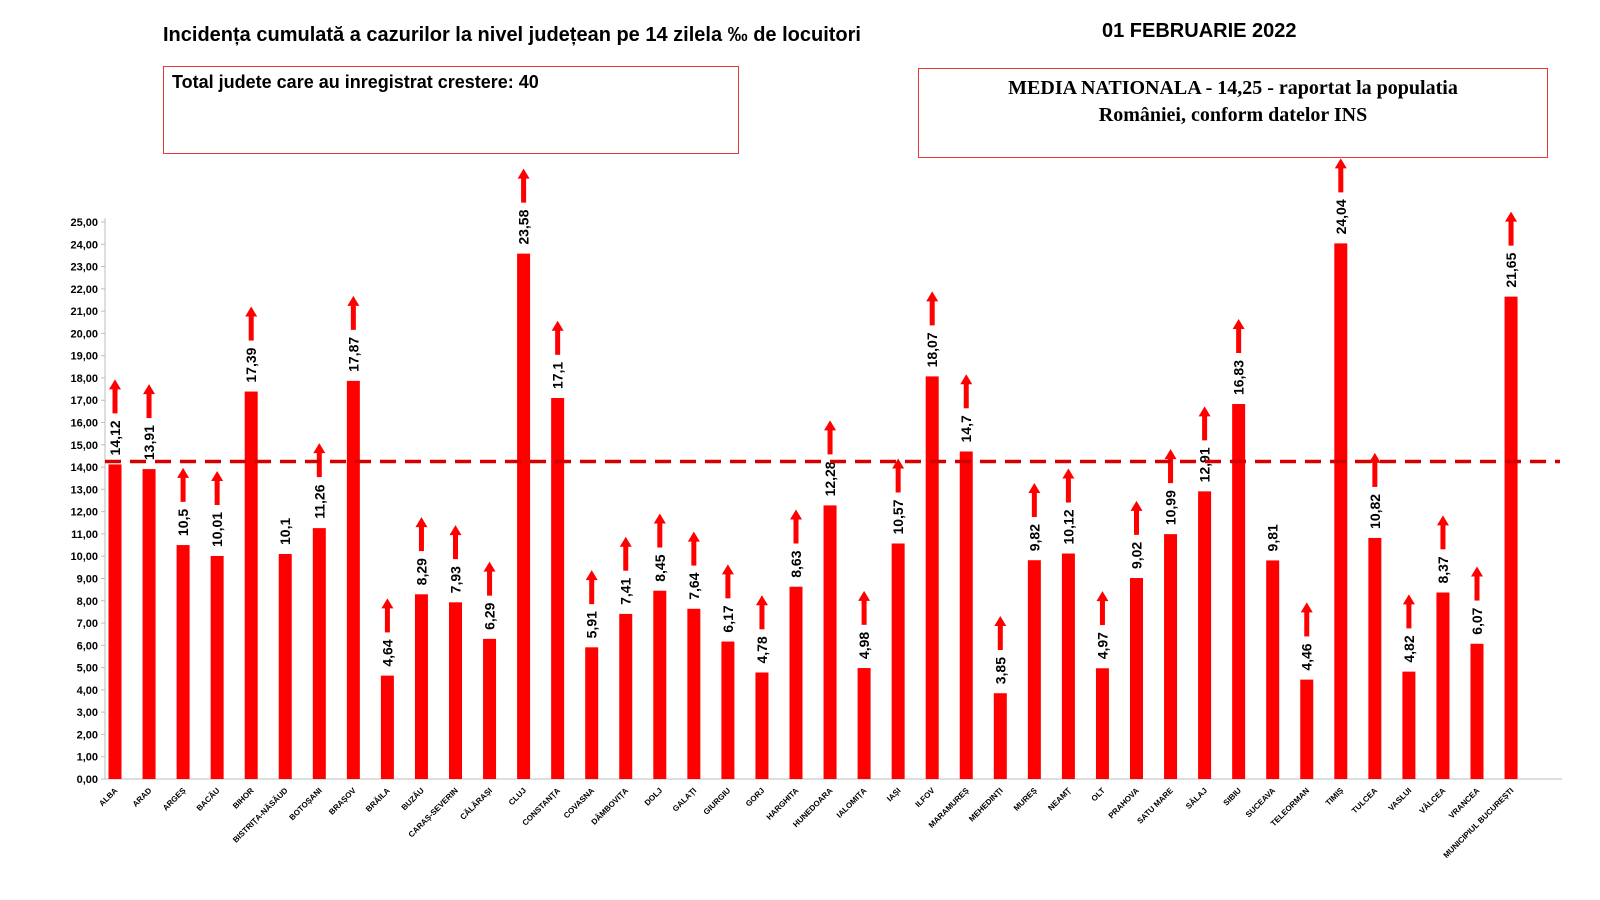 The image size is (1600, 900). I want to click on value-label: 11,26, so click(319, 501).